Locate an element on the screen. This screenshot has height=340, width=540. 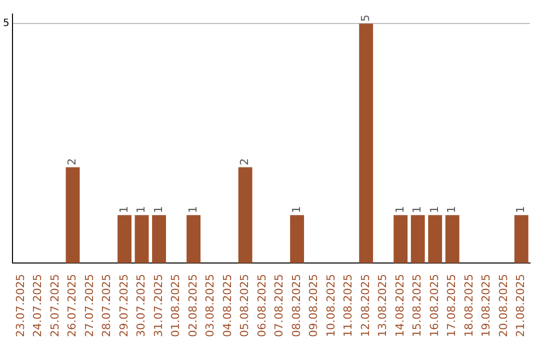
data-label: 5 is located at coordinates (365, 18).